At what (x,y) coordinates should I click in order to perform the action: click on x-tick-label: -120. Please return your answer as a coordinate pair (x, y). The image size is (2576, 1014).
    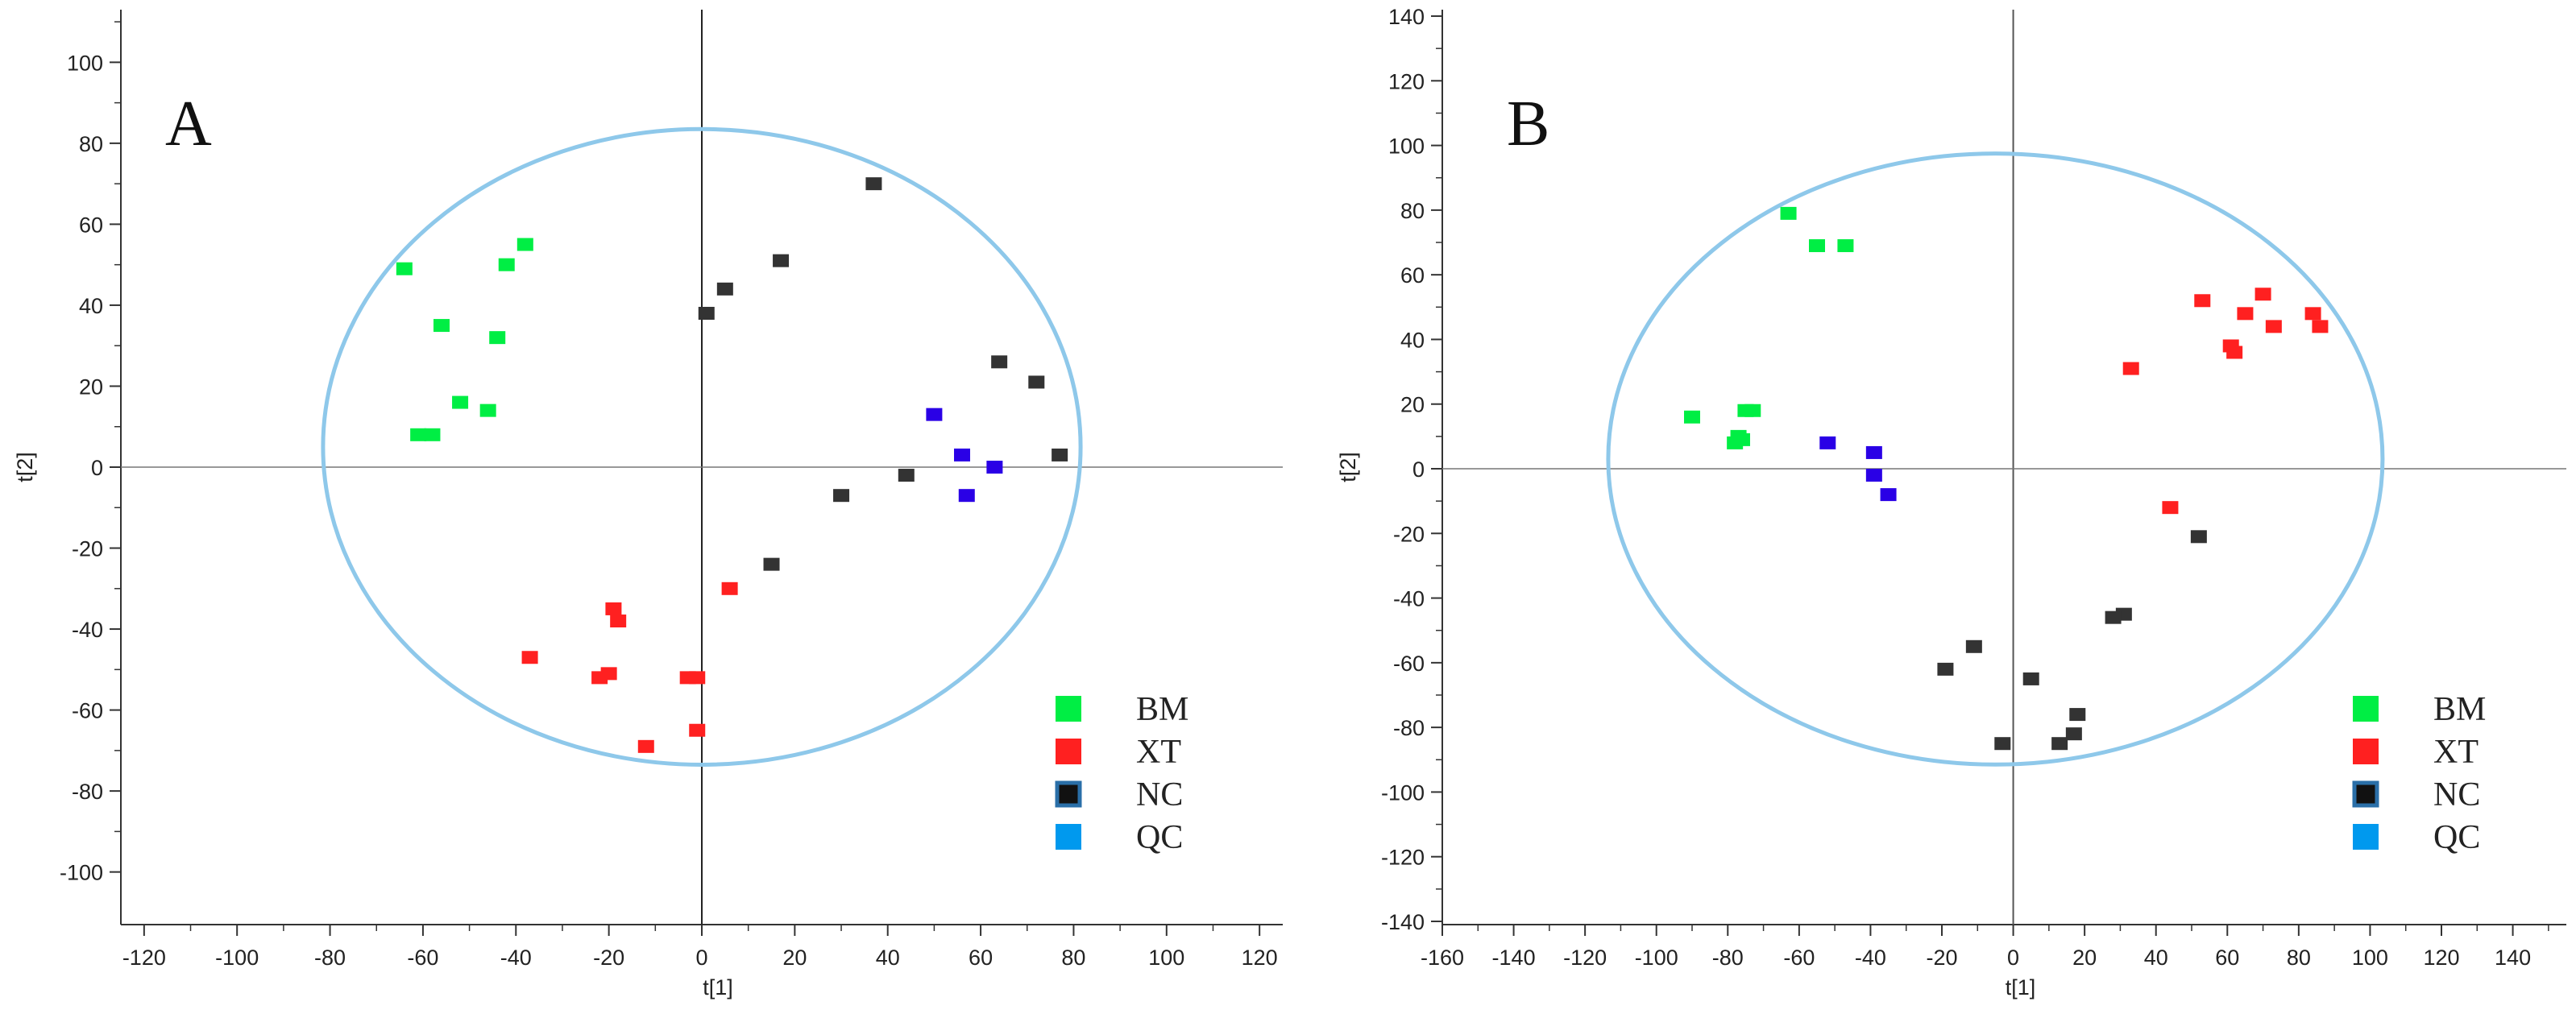
    Looking at the image, I should click on (1585, 958).